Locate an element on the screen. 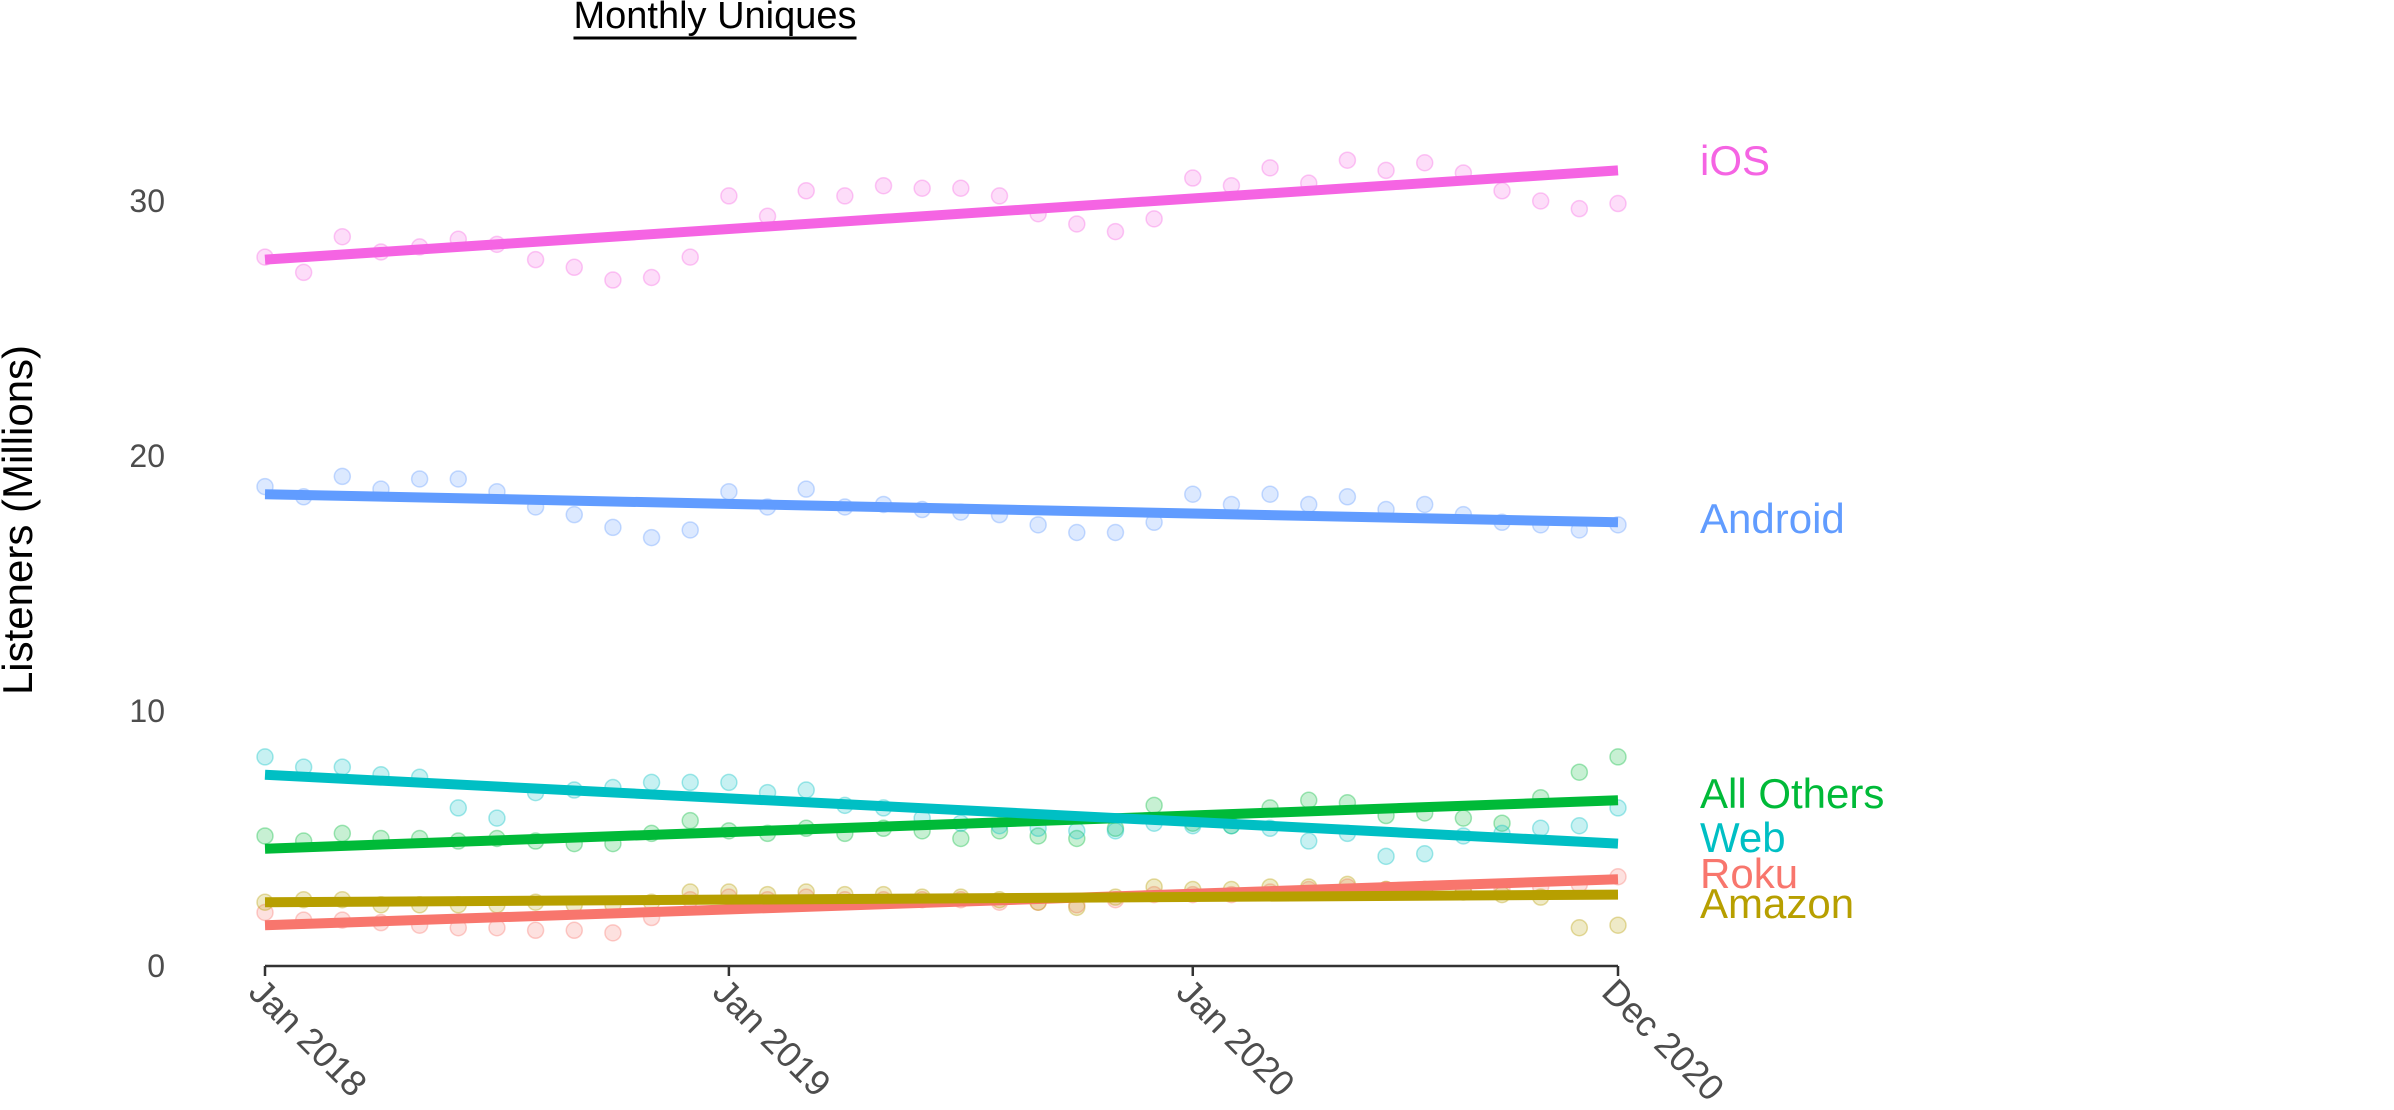 This screenshot has height=1110, width=2394. series-label: Android is located at coordinates (1772, 518).